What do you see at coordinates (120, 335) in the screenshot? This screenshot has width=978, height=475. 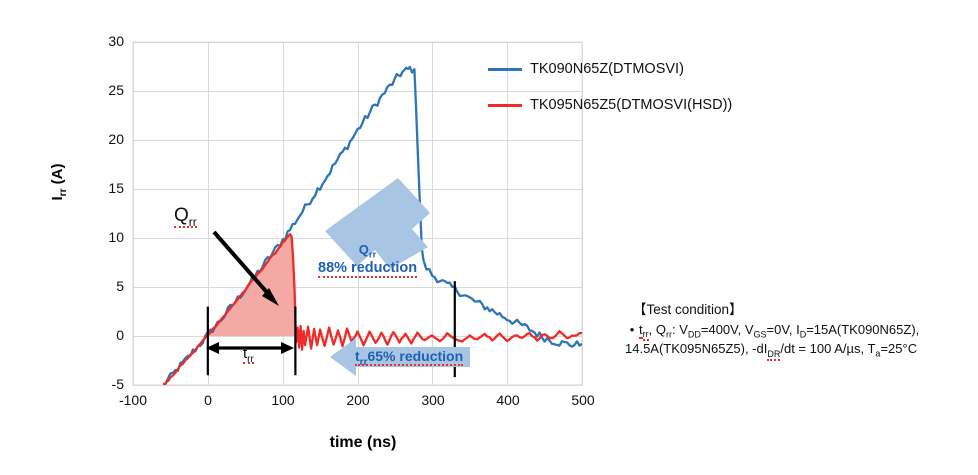 I see `y-tick-0: 0` at bounding box center [120, 335].